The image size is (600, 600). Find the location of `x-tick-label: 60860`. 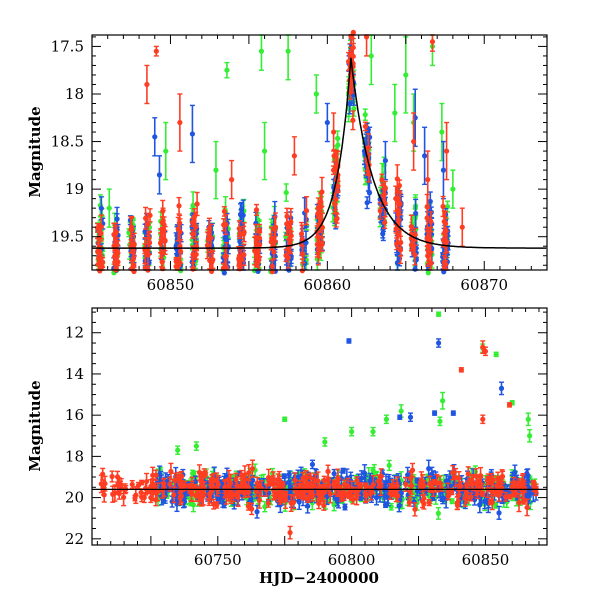

x-tick-label: 60860 is located at coordinates (327, 285).